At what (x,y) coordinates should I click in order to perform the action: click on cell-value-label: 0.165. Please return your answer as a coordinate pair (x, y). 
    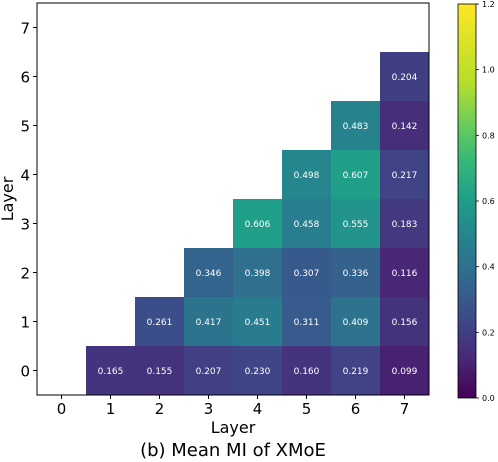
    Looking at the image, I should click on (111, 372).